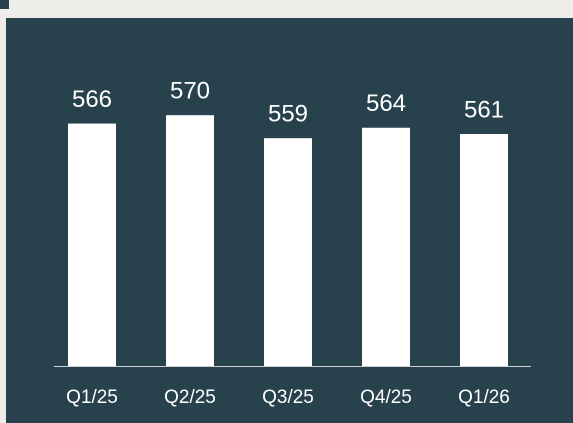 The width and height of the screenshot is (573, 423). I want to click on x-tick-label: Q4/25, so click(386, 397).